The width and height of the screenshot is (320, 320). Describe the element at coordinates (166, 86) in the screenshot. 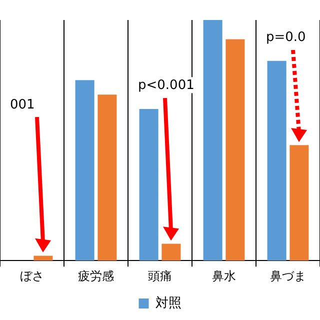

I see `annotation: p<0.001` at that location.